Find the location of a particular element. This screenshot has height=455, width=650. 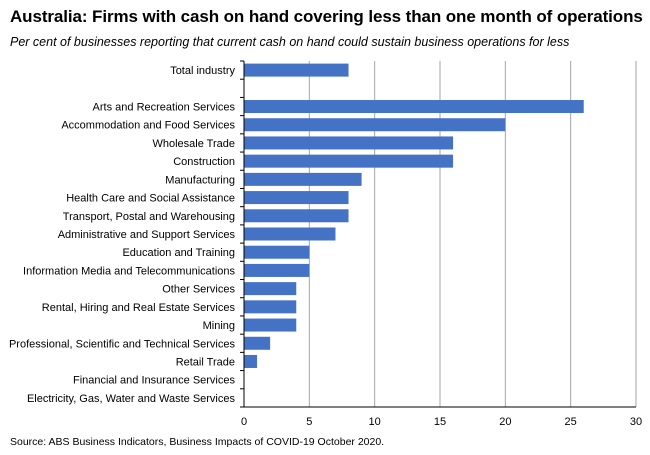

category-label: Transport, Postal and Warehousing is located at coordinates (149, 217).